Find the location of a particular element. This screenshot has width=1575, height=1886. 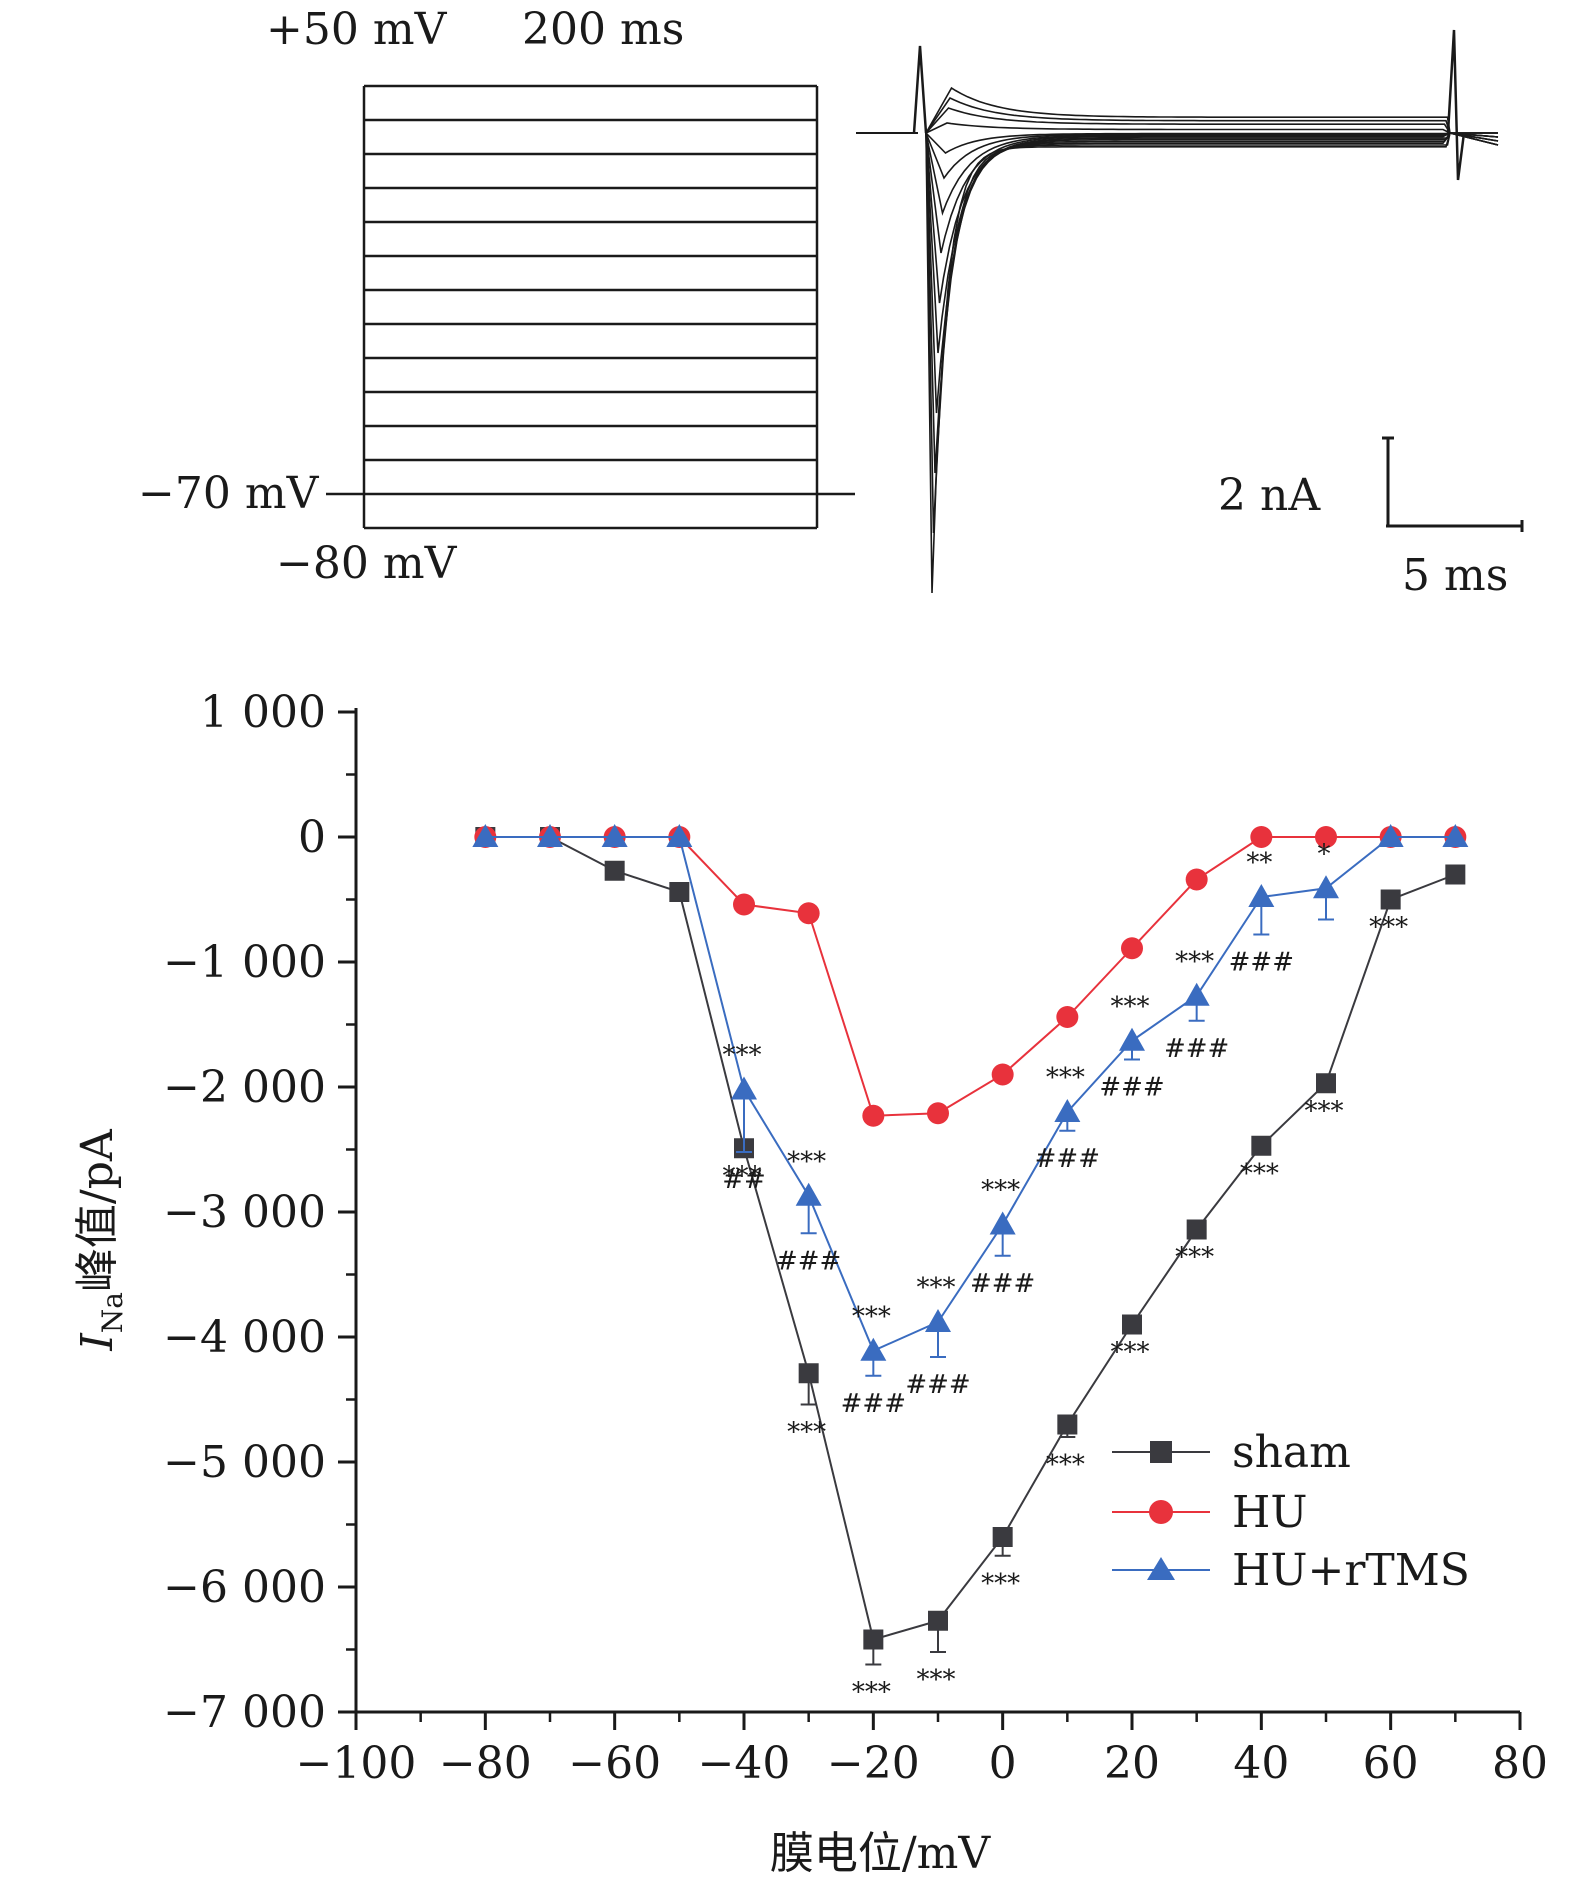

y-axis-title: INa峰值/pA is located at coordinates (100, 1240).